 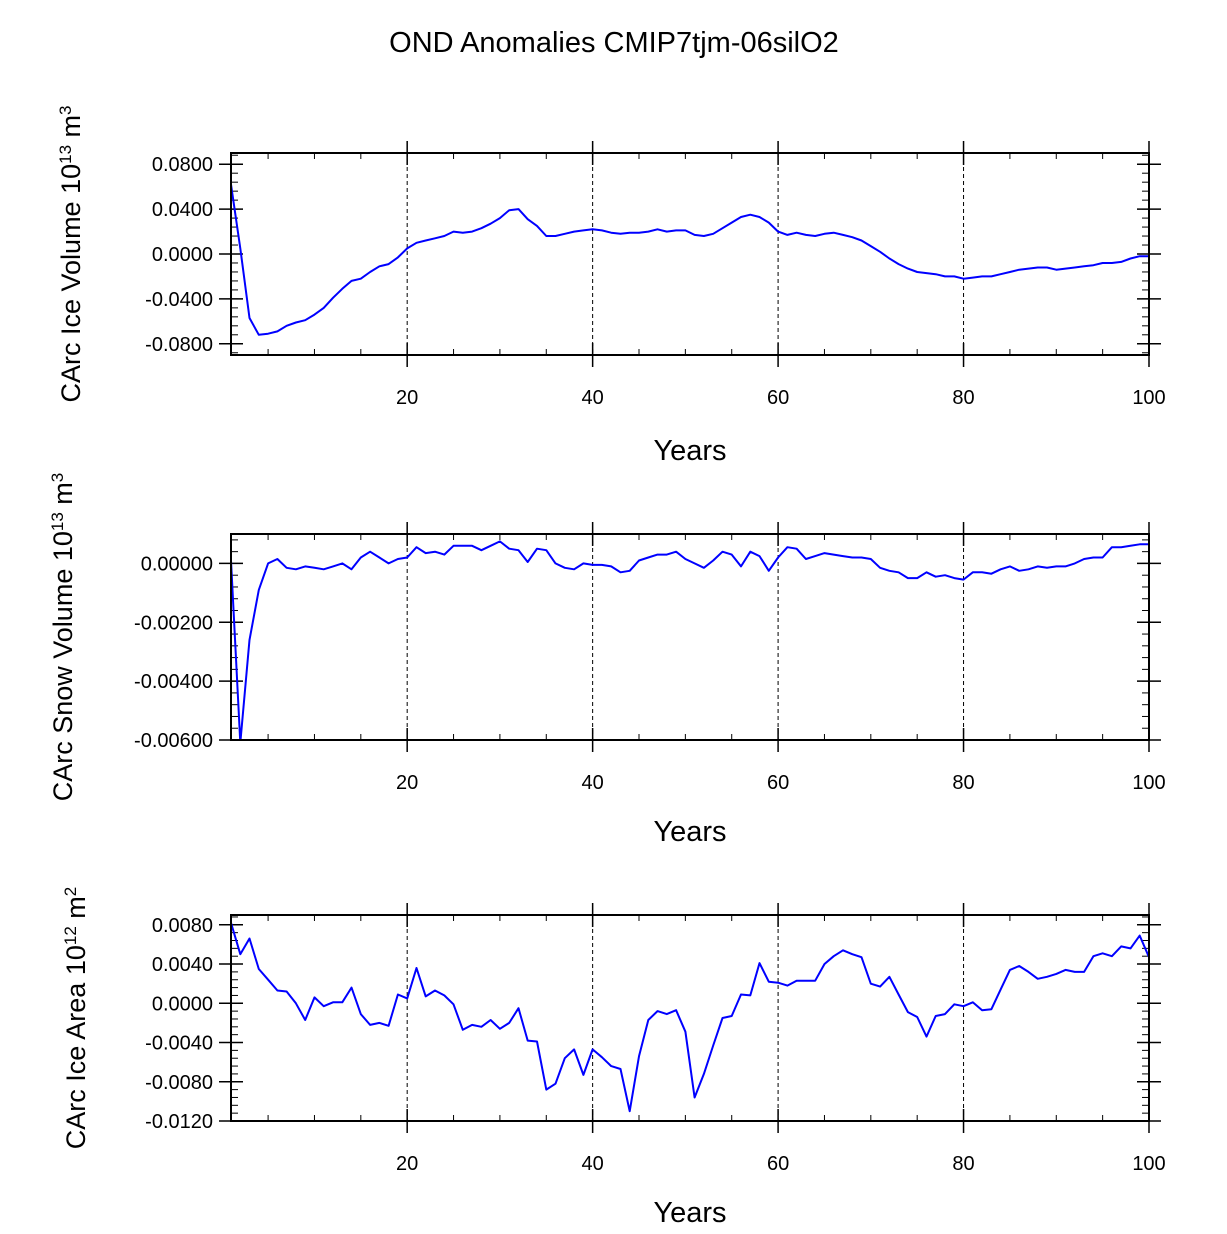 What do you see at coordinates (614, 43) in the screenshot?
I see `chart-title: OND Anomalies CMIP7tjm-06silO2` at bounding box center [614, 43].